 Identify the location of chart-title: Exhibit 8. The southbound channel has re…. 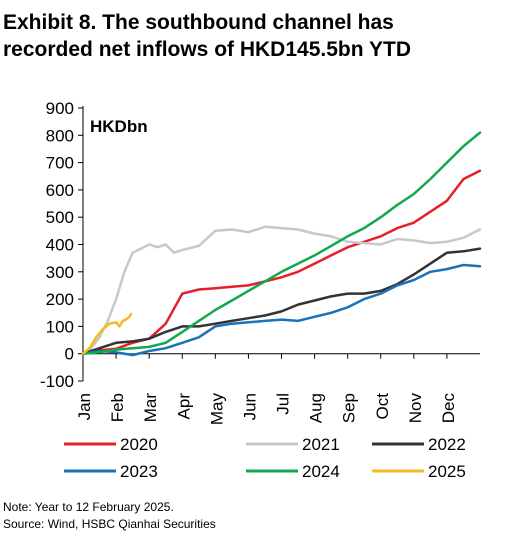
(253, 36).